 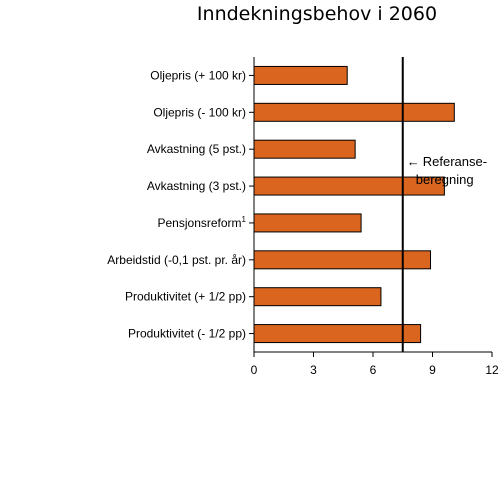 I want to click on category-label-6: Arbeidstid (-0,1 pst. pr. år), so click(x=176, y=260).